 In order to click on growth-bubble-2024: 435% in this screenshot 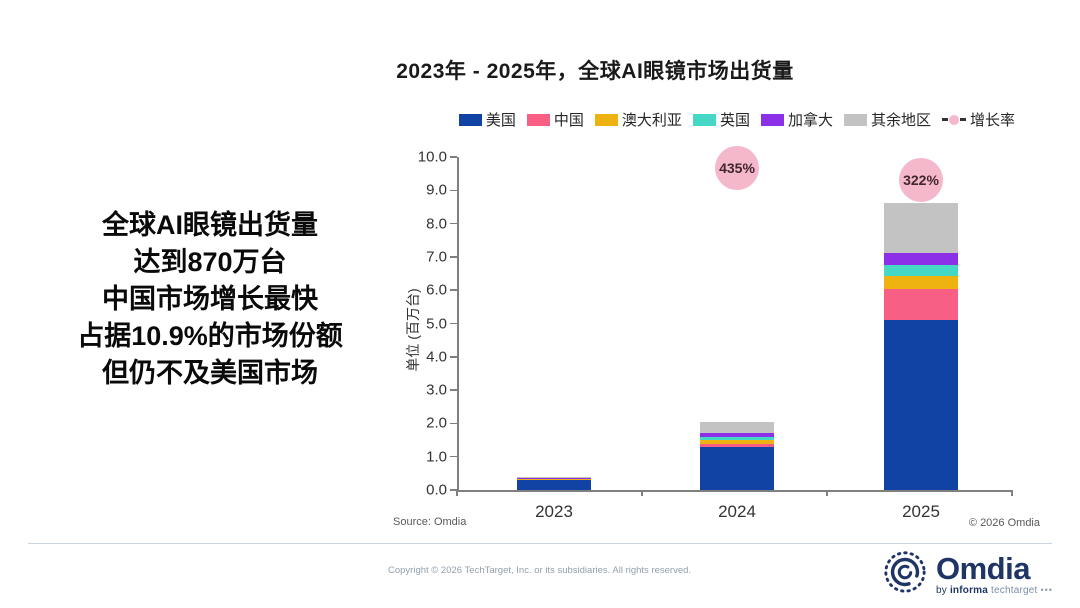, I will do `click(737, 168)`.